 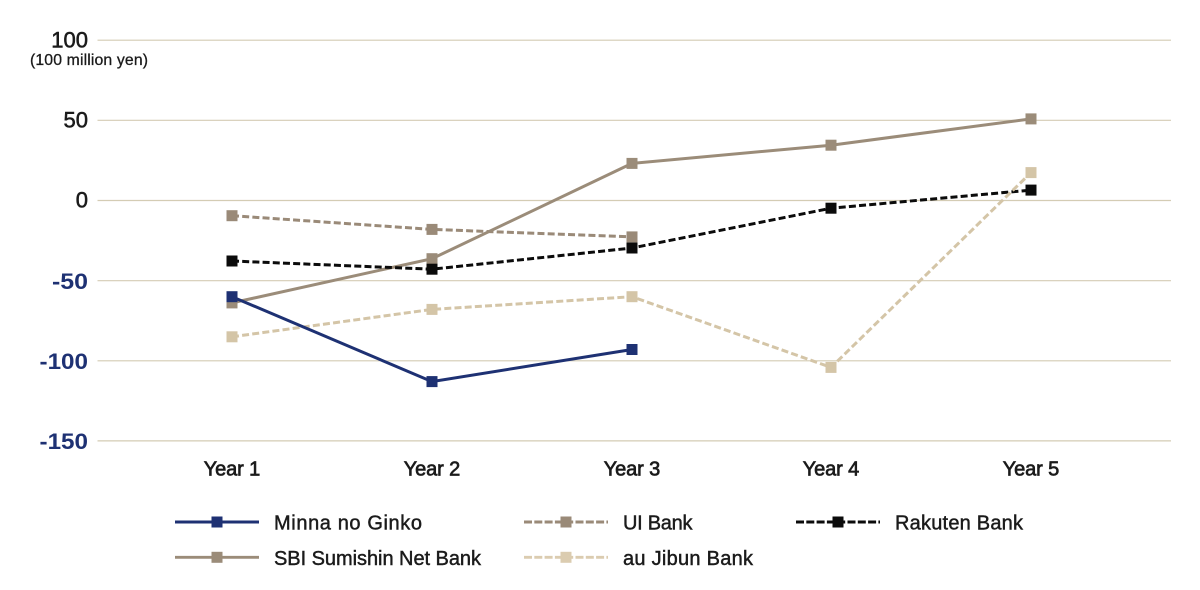 What do you see at coordinates (1031, 470) in the screenshot?
I see `svg-text: Year 5` at bounding box center [1031, 470].